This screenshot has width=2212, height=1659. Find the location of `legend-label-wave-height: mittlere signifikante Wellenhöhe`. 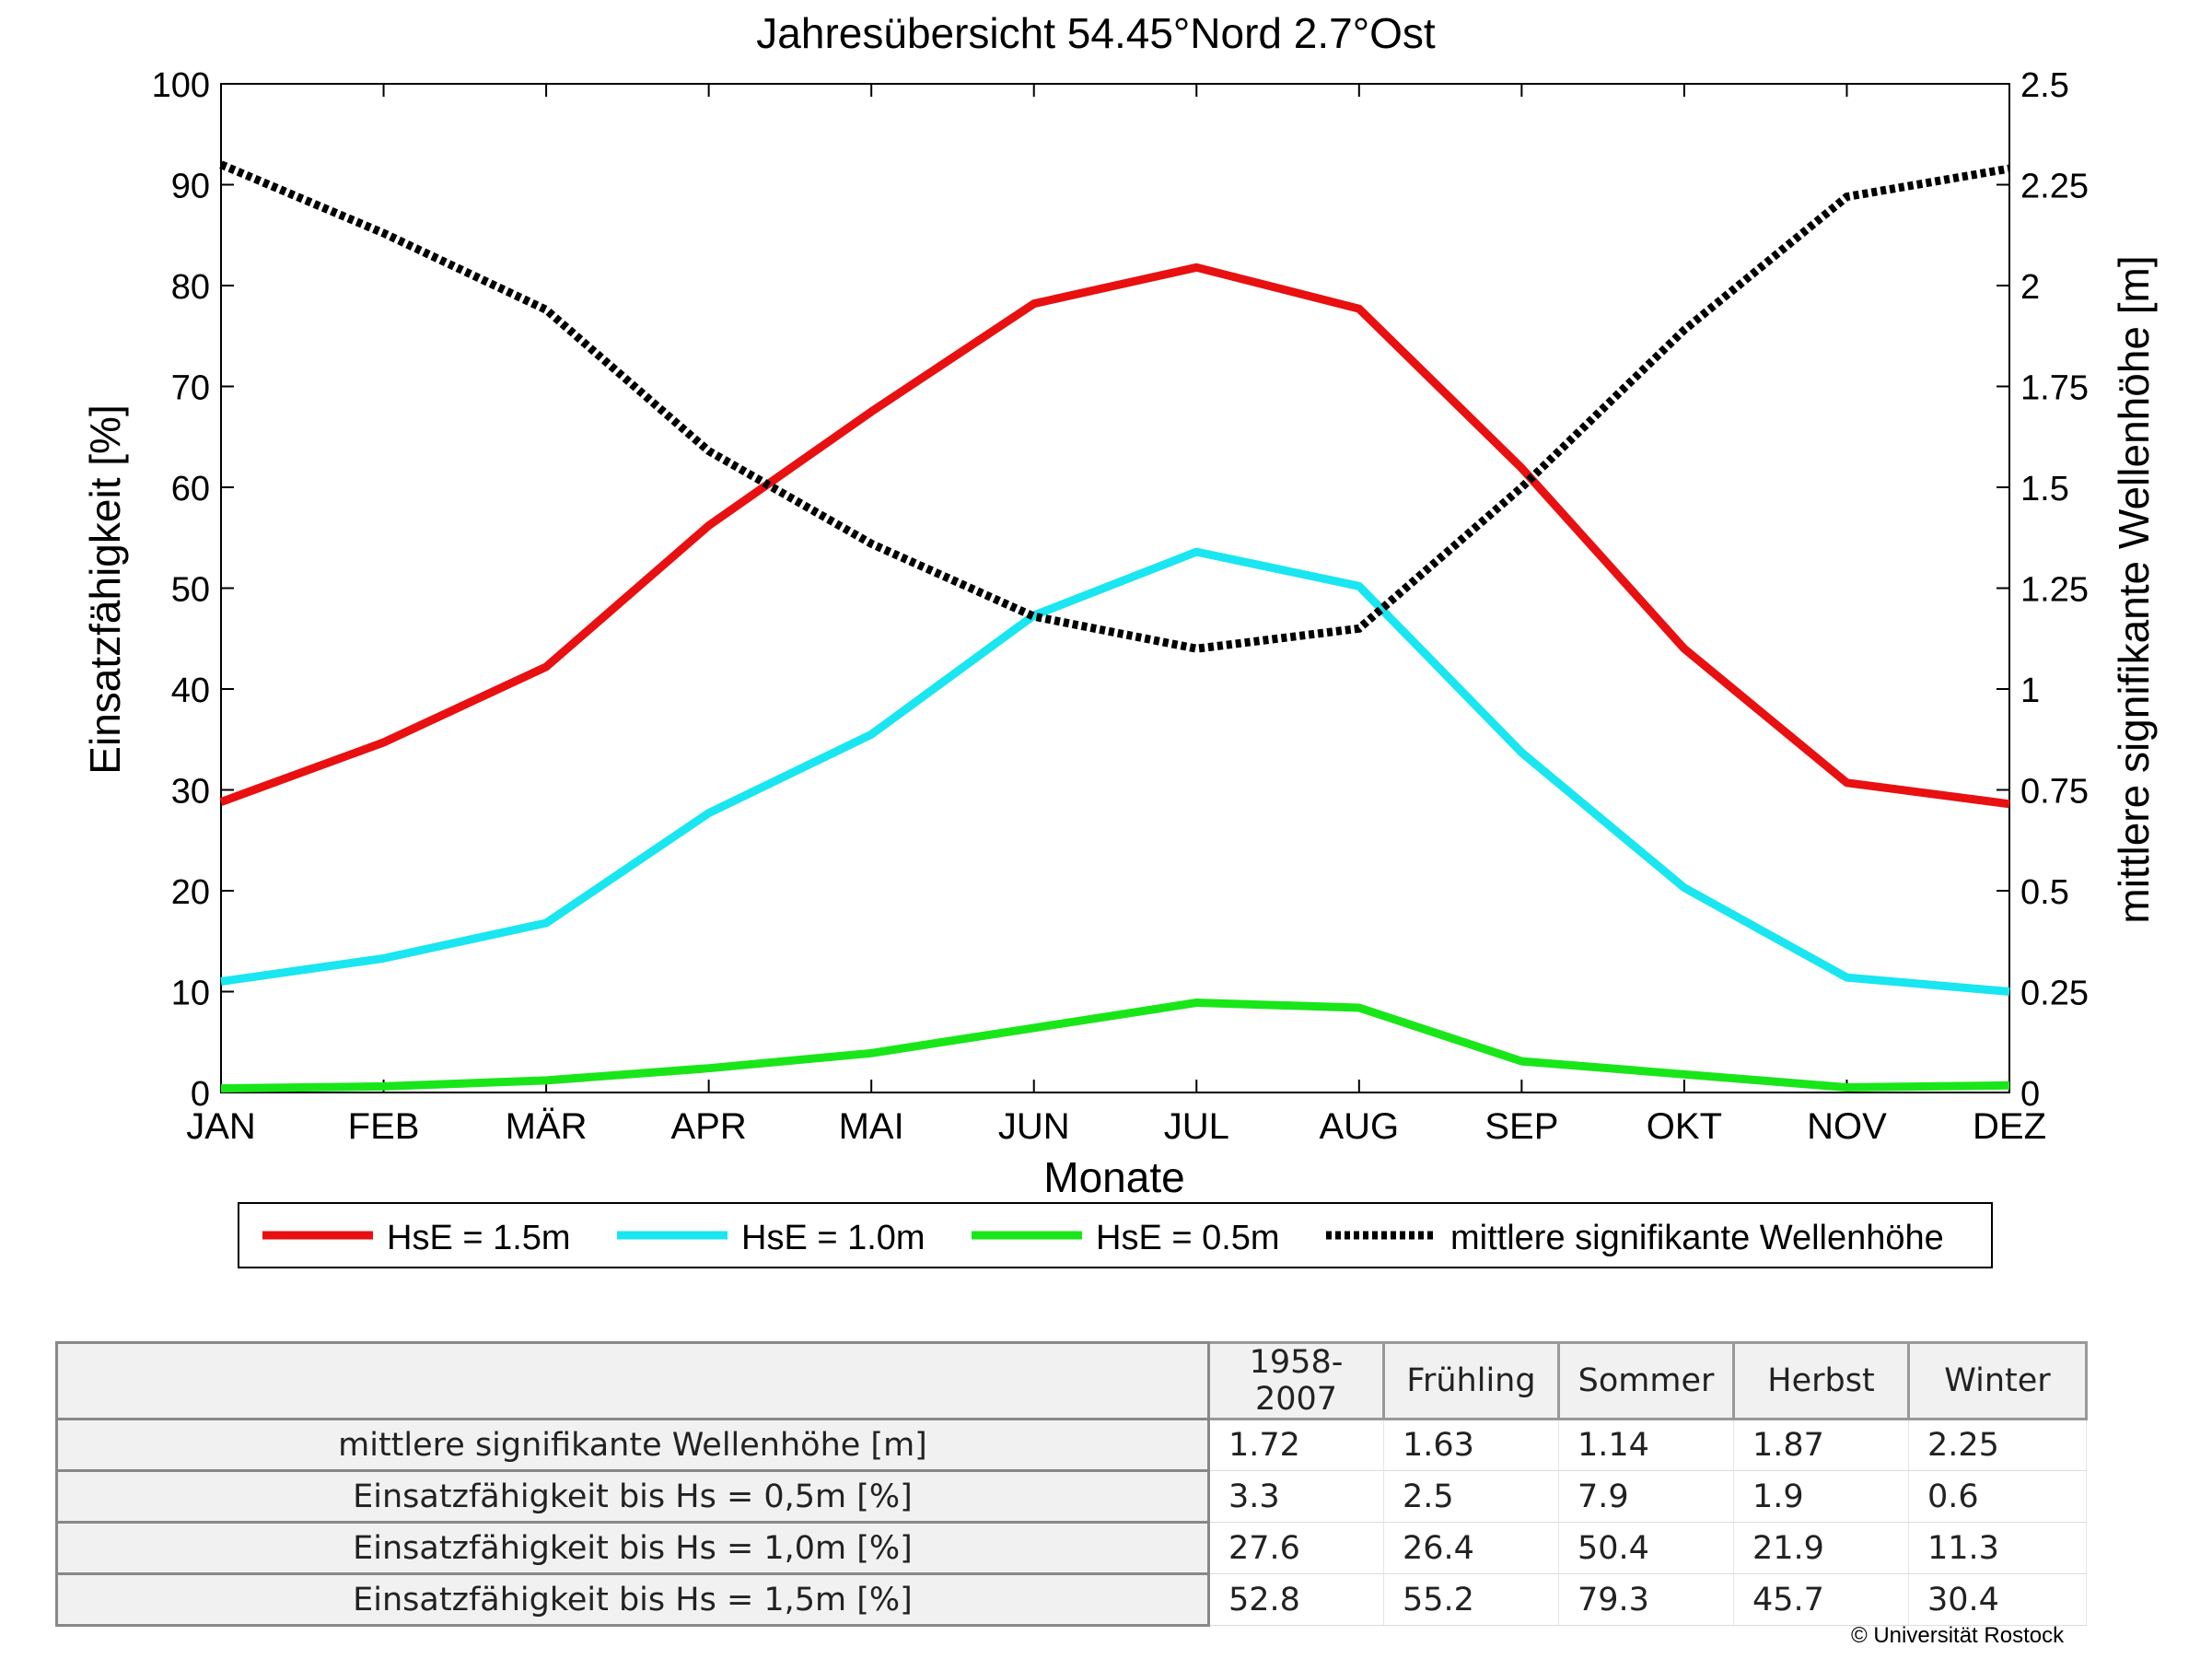

legend-label-wave-height: mittlere signifikante Wellenhöhe is located at coordinates (1697, 1238).